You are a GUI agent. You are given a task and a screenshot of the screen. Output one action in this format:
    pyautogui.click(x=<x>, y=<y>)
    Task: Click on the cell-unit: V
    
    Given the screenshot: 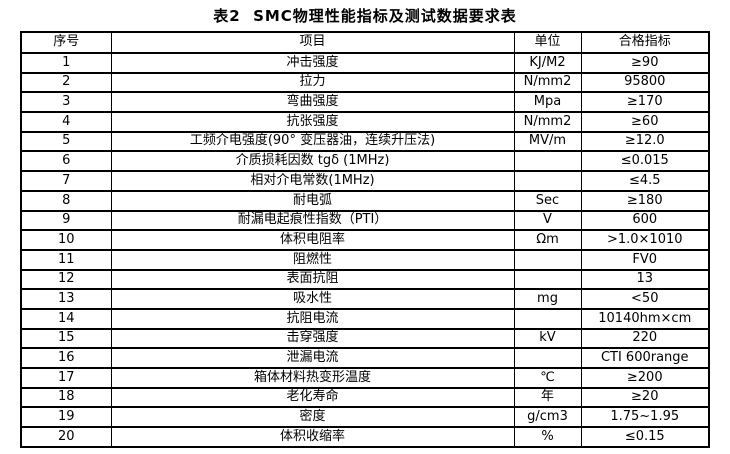 What is the action you would take?
    pyautogui.click(x=547, y=220)
    